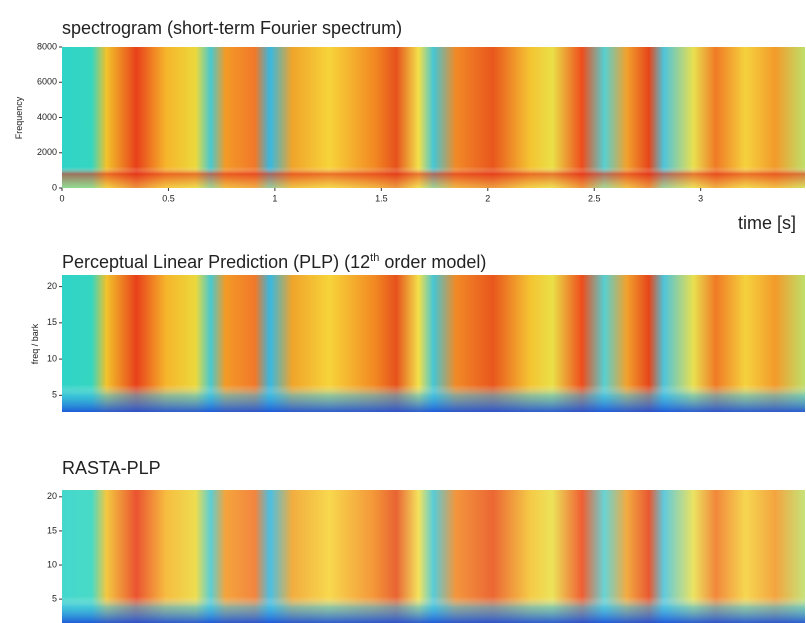 This screenshot has height=623, width=806. What do you see at coordinates (381, 198) in the screenshot?
I see `x-tick-label: 1.5` at bounding box center [381, 198].